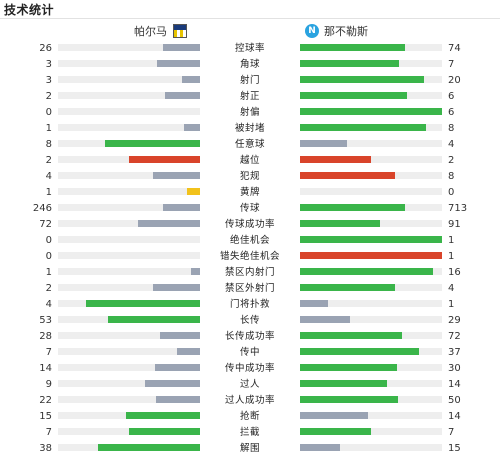  What do you see at coordinates (45, 400) in the screenshot?
I see `home-stat-value: 22` at bounding box center [45, 400].